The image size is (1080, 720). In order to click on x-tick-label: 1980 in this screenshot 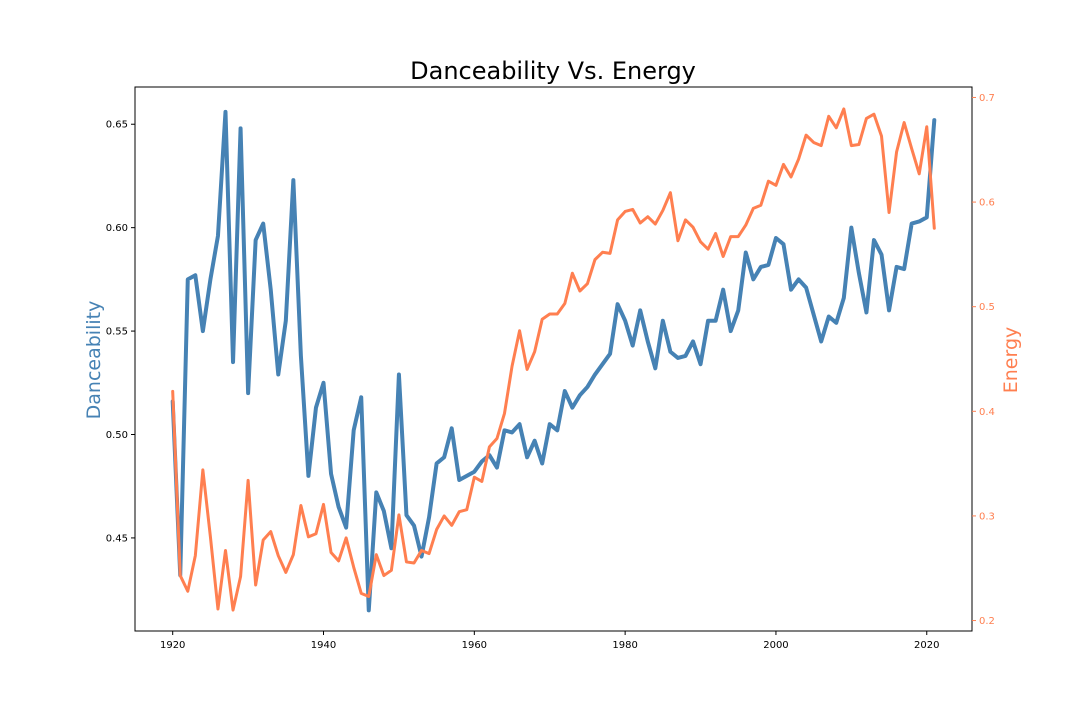, I will do `click(624, 645)`.